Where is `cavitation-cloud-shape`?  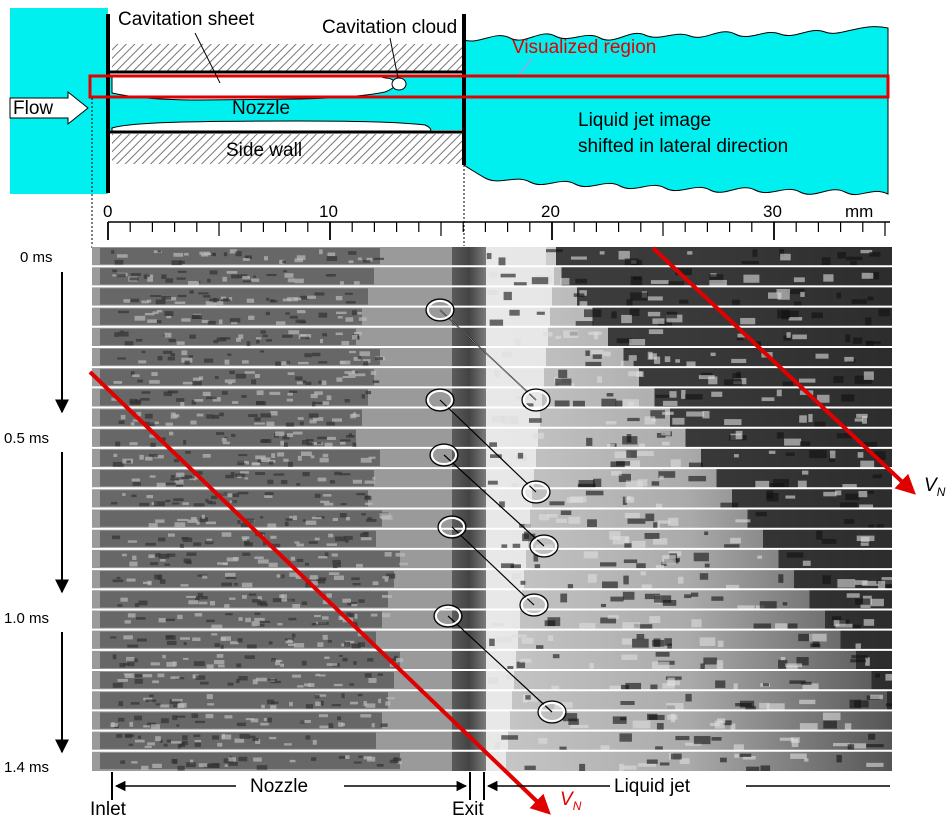
cavitation-cloud-shape is located at coordinates (399, 84).